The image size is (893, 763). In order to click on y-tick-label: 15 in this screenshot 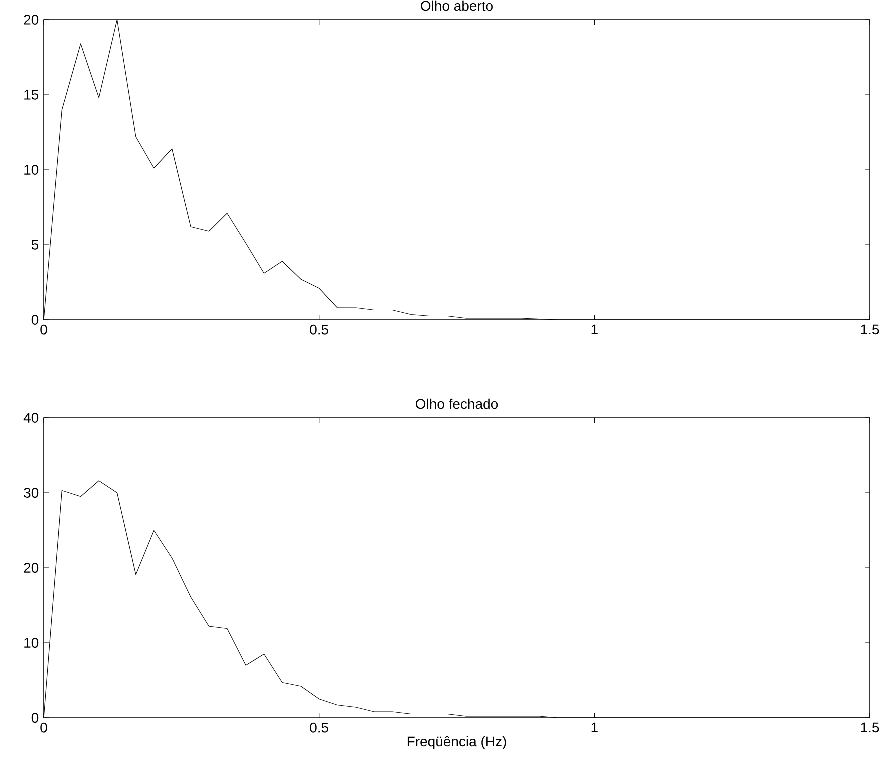, I will do `click(31, 95)`.